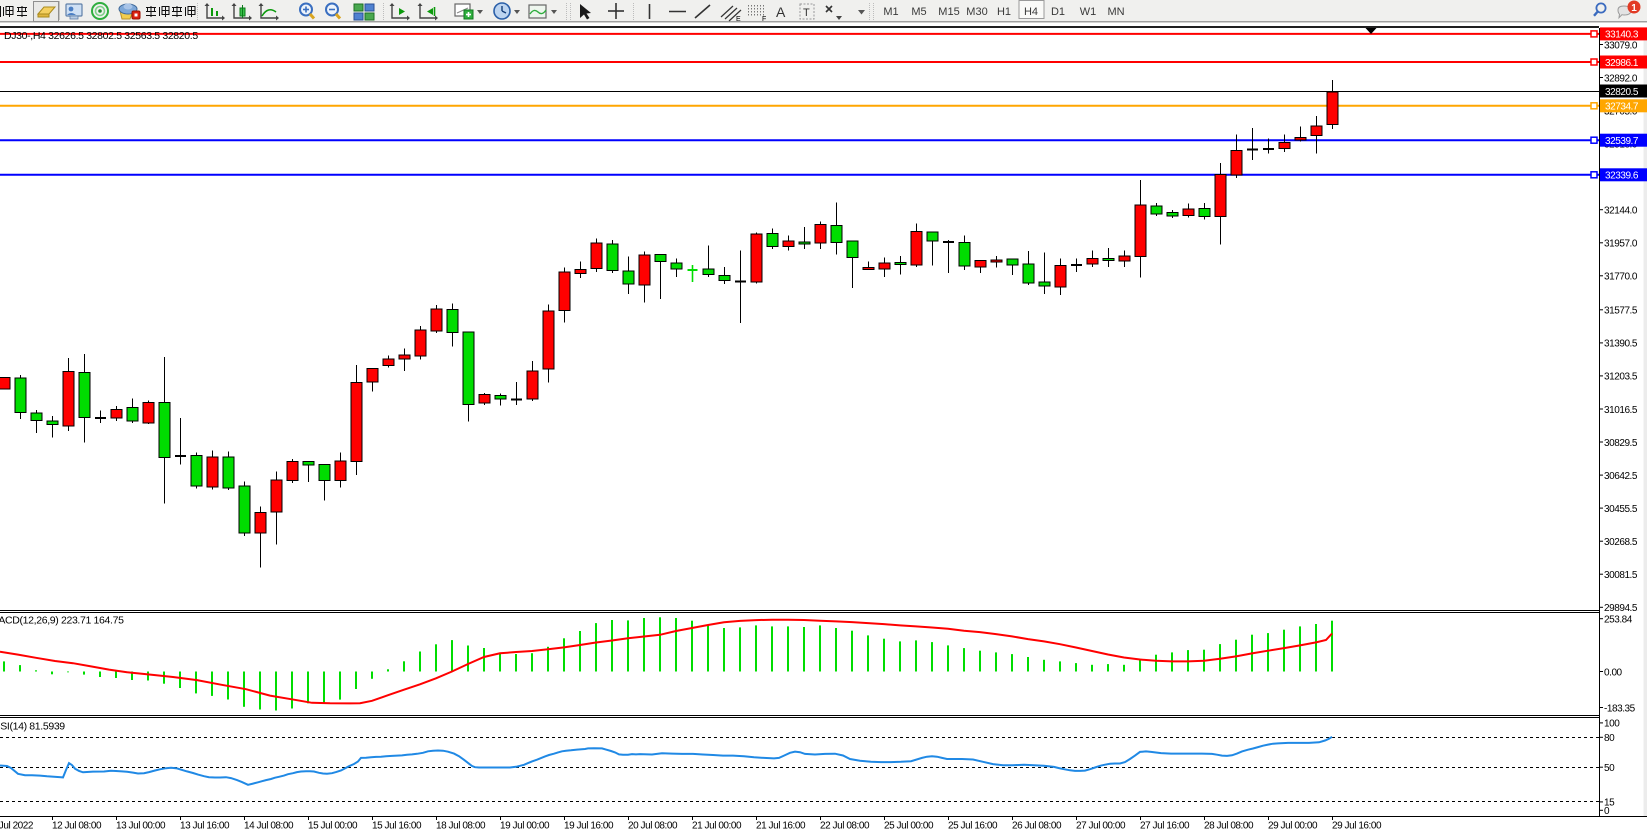  Describe the element at coordinates (1621, 542) in the screenshot. I see `svg-text: 30268.5` at that location.